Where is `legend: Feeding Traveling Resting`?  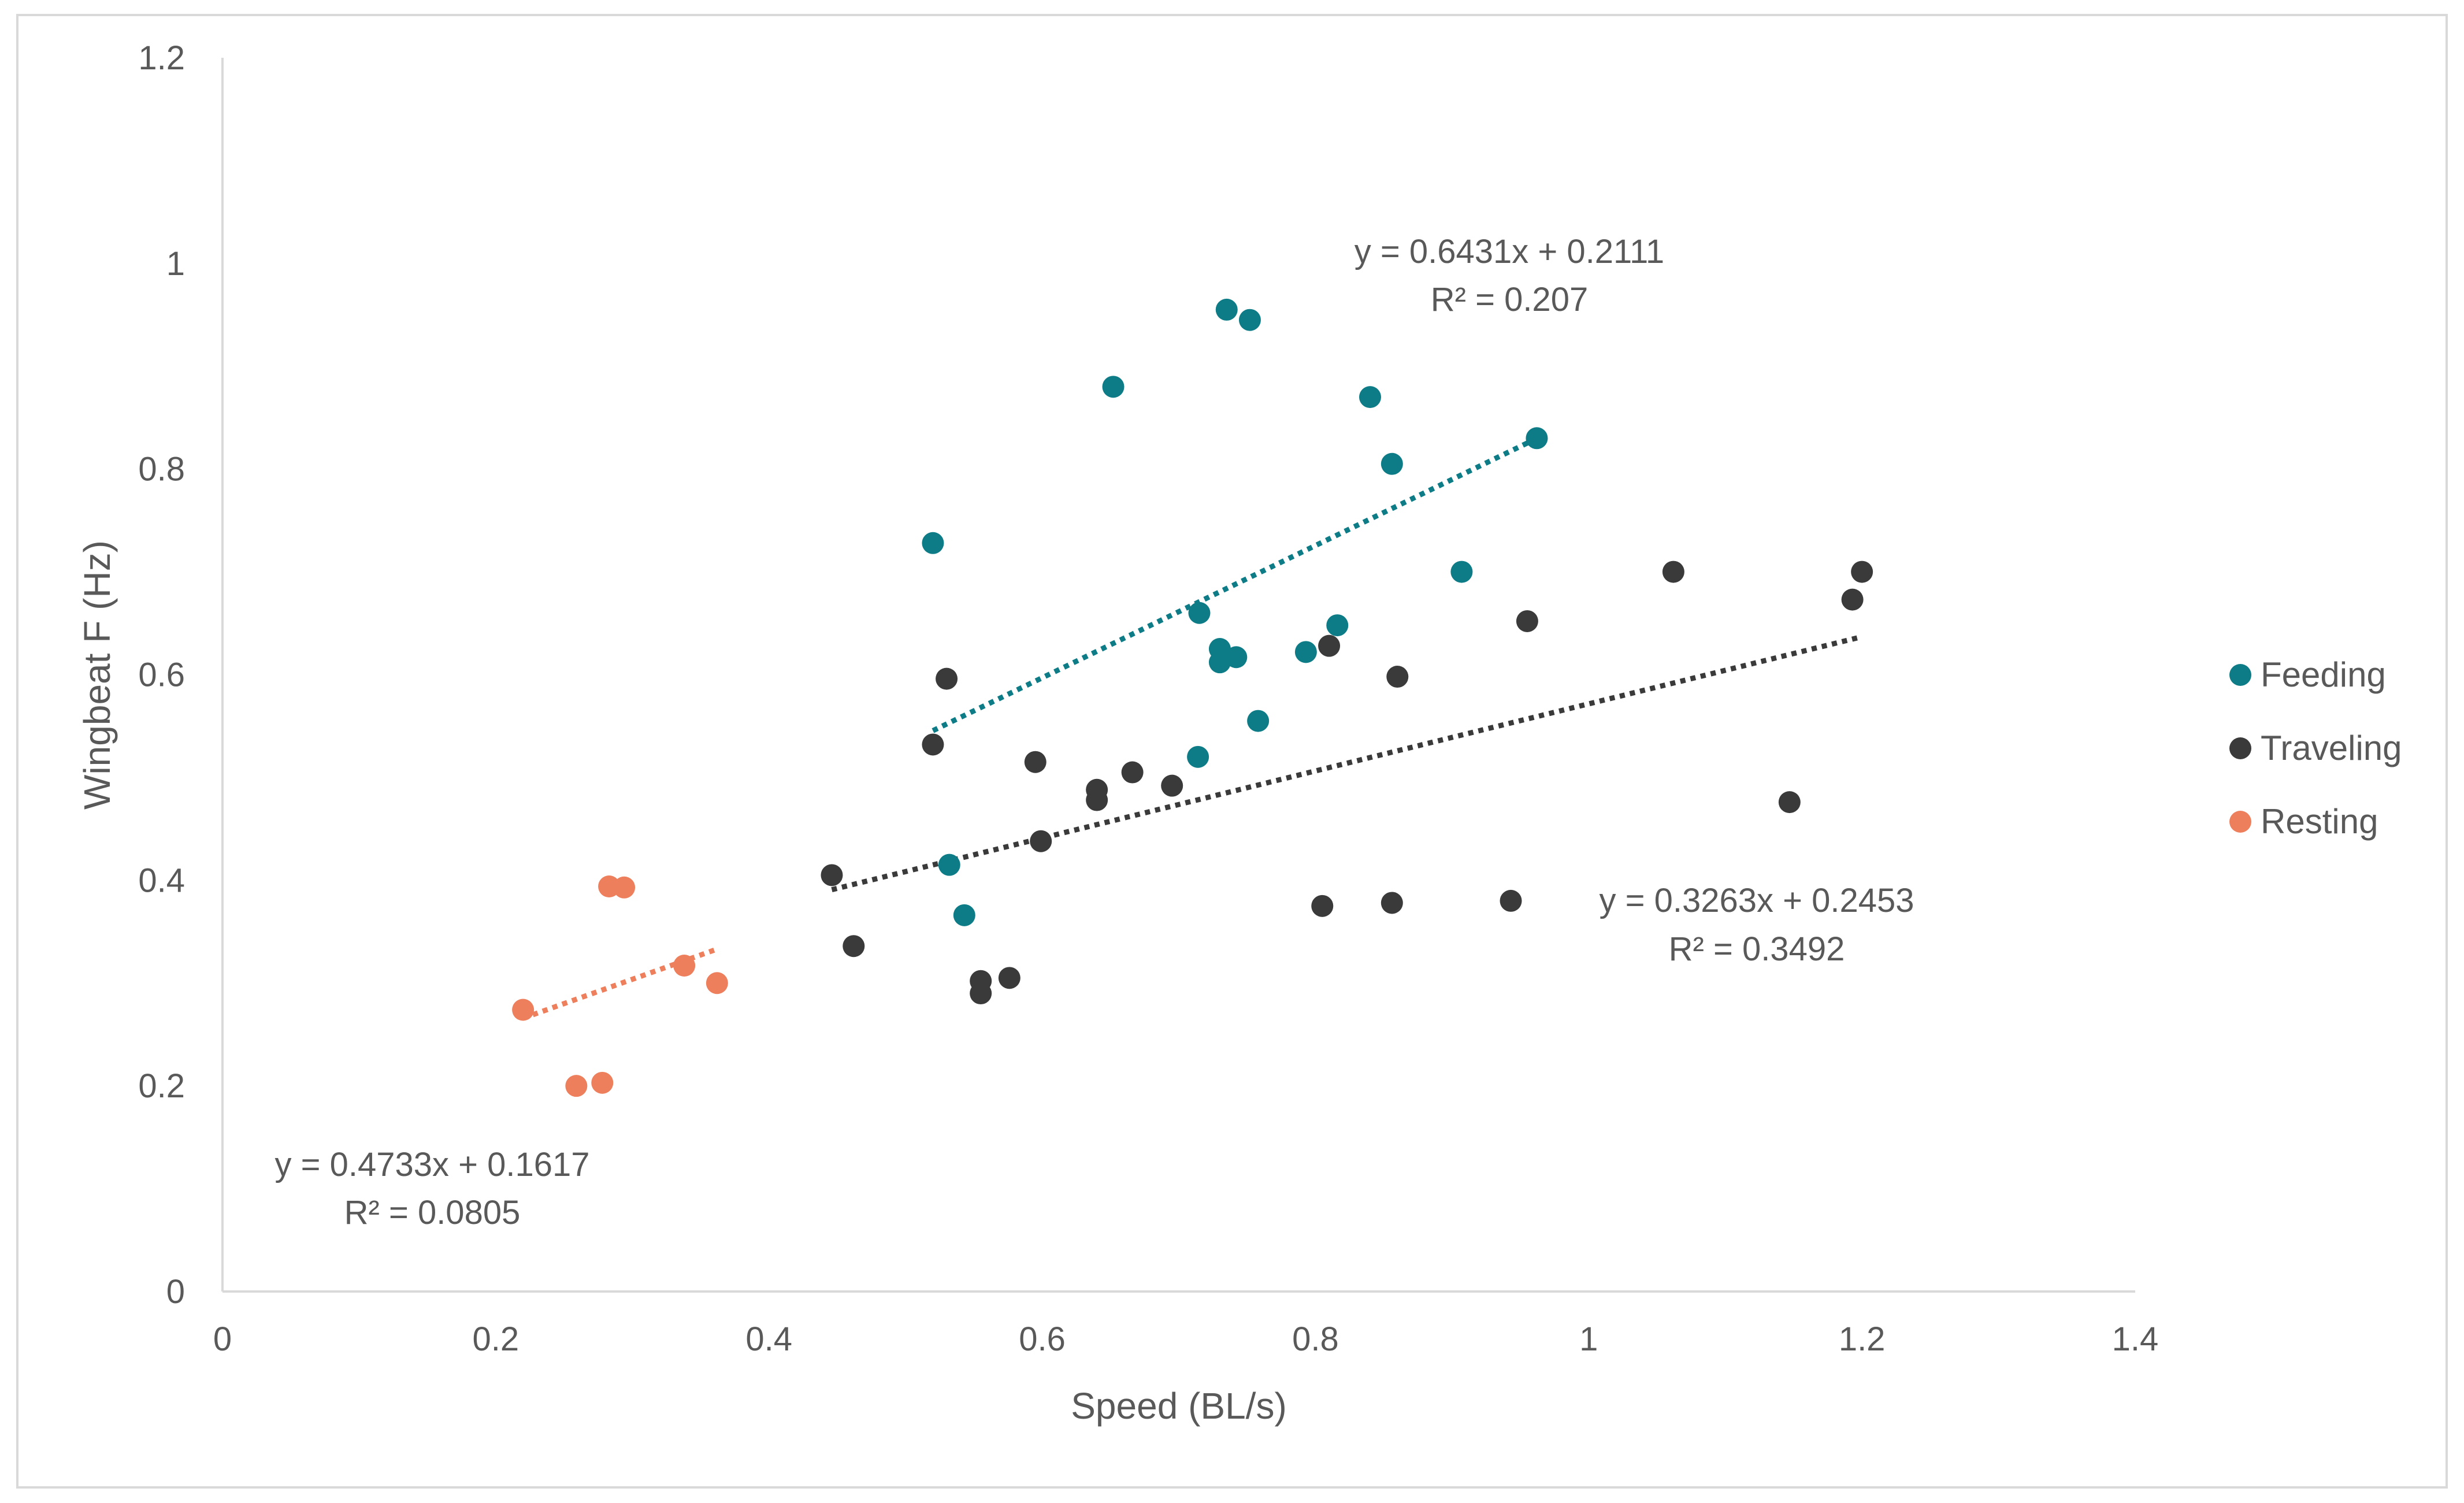 legend: Feeding Traveling Resting is located at coordinates (2315, 748).